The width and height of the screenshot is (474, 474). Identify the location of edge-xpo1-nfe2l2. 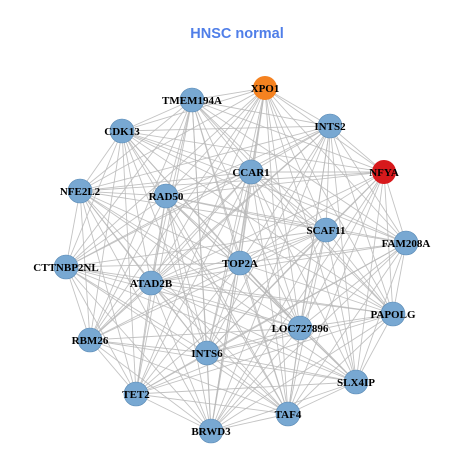
(172, 139).